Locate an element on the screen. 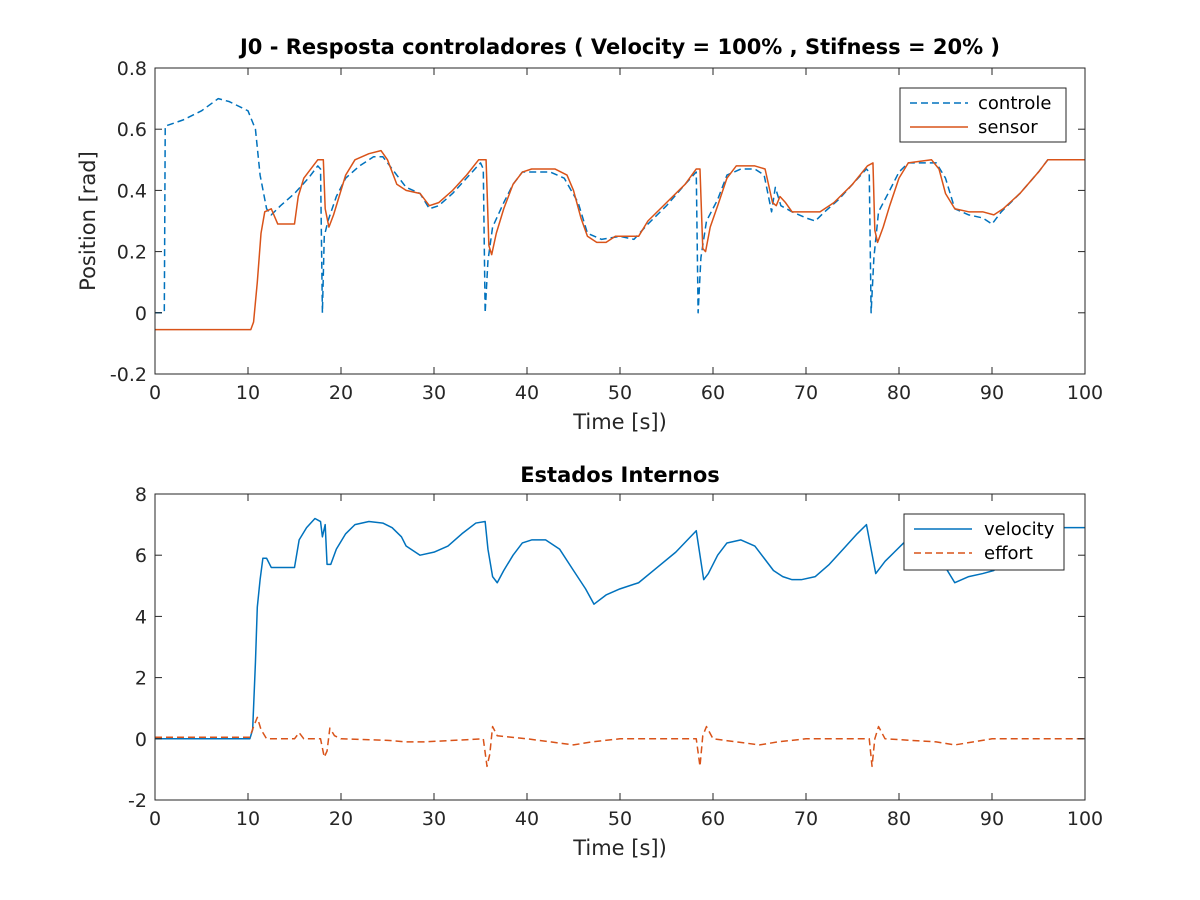 This screenshot has width=1200, height=900. series-line-effort is located at coordinates (620, 742).